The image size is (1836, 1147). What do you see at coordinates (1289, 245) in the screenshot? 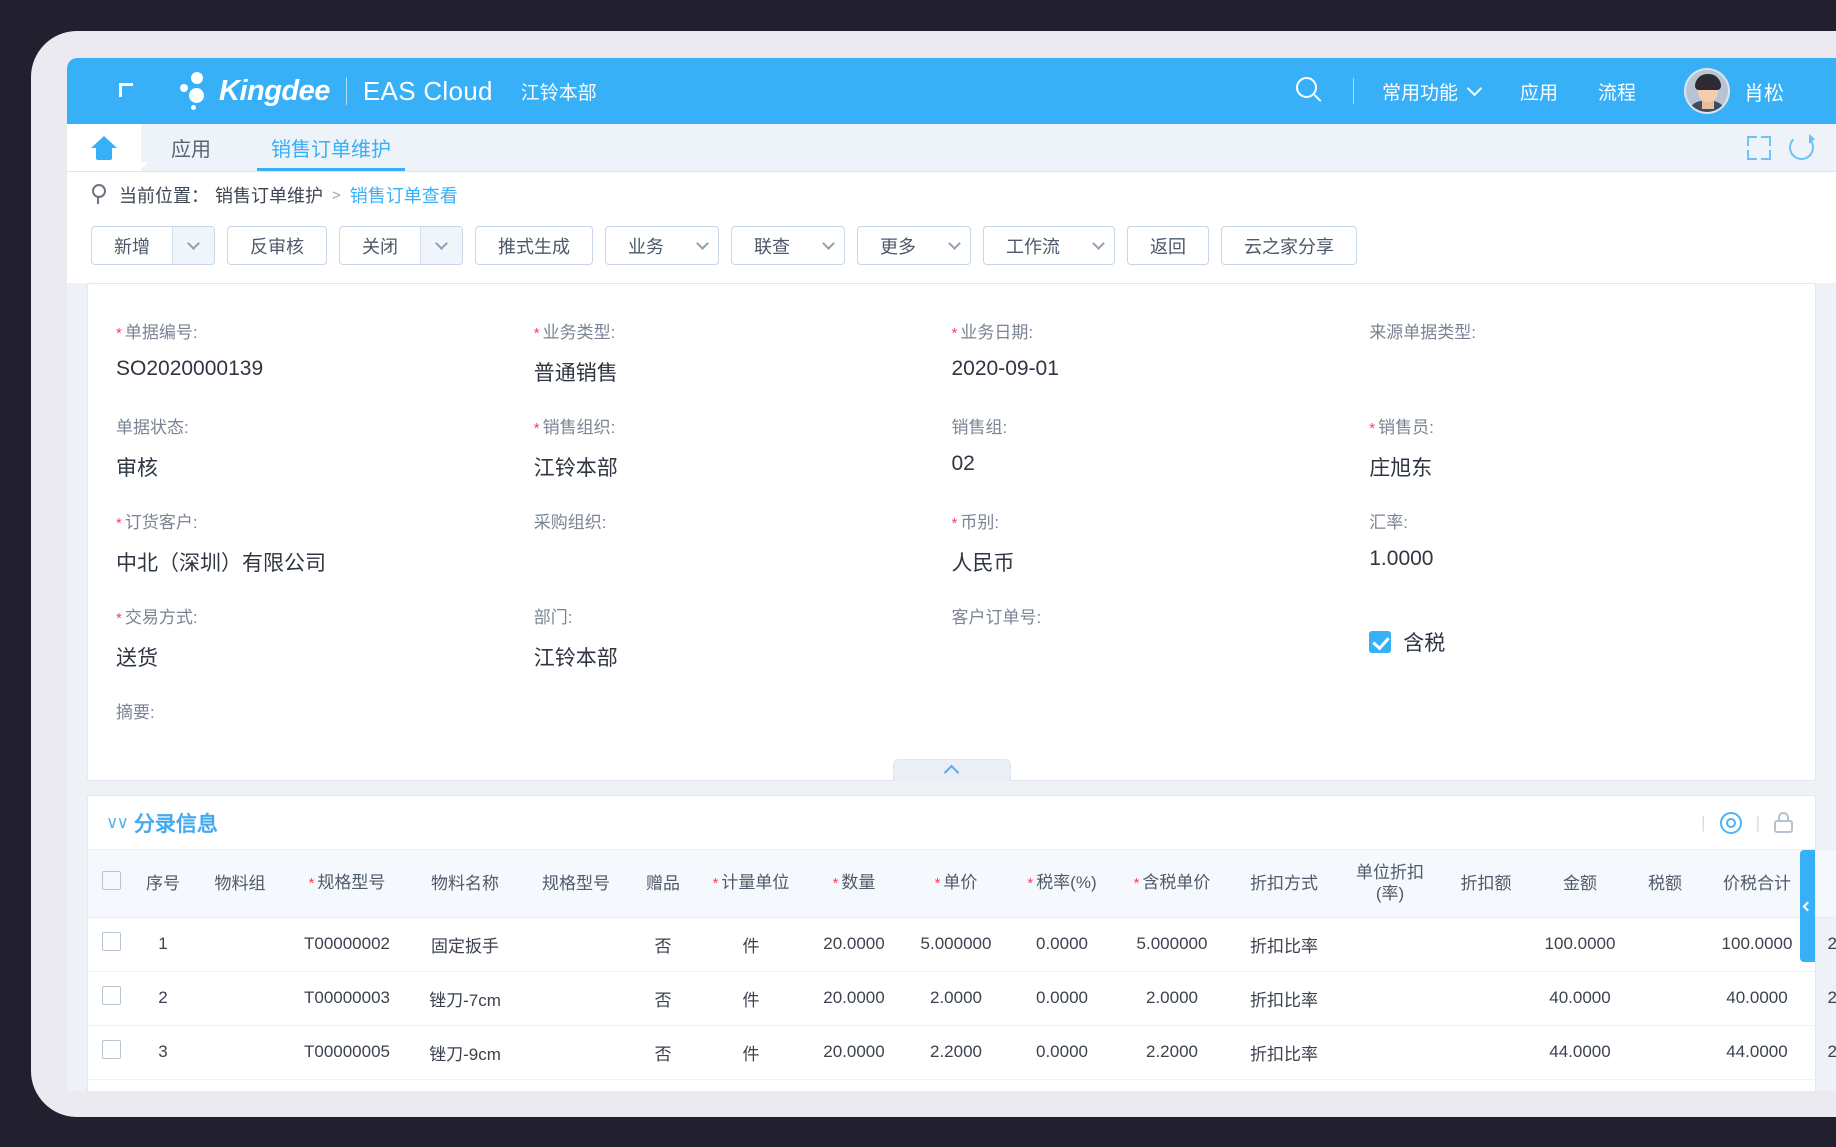
I see `toolbar-button-9: 云之家分享` at bounding box center [1289, 245].